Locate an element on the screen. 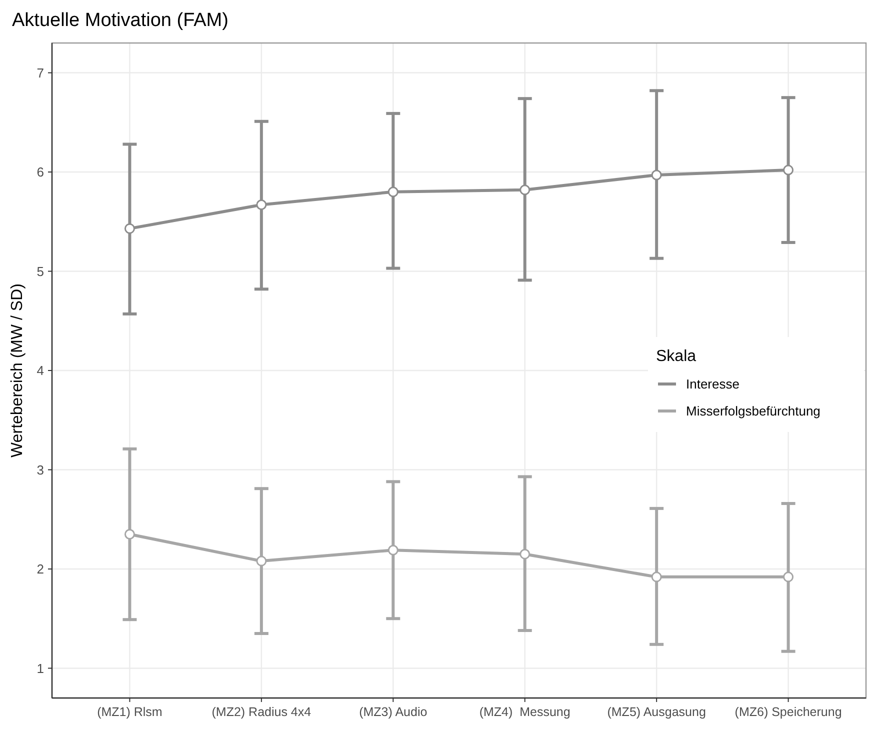 This screenshot has width=870, height=729. legend-label: Misserfolgsbefürchtung is located at coordinates (753, 411).